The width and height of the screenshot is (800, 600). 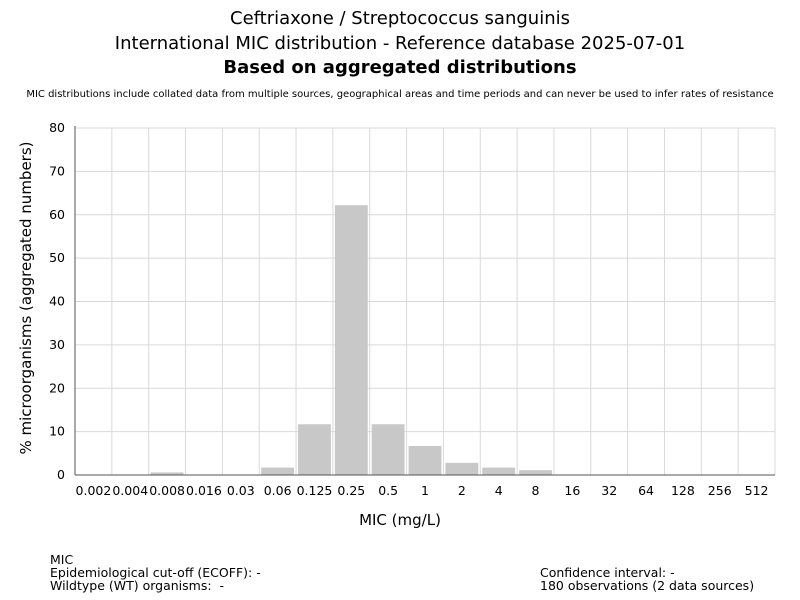 I want to click on x-axis-label: MIC (mg/L), so click(x=400, y=520).